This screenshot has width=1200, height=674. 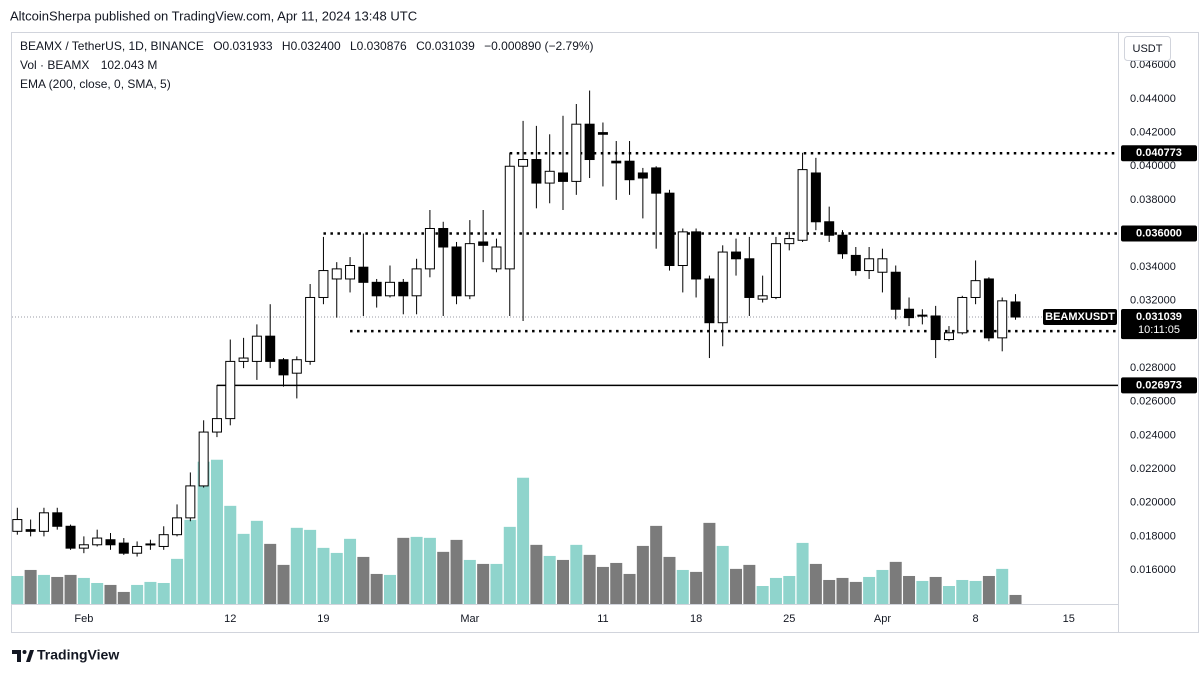 I want to click on y-tick-label: 0.026000, so click(x=1153, y=402).